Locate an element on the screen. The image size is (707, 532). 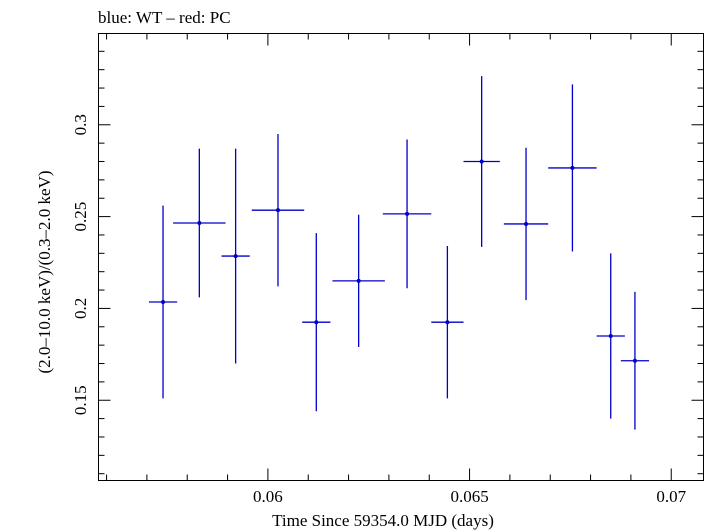
x-tick-label: 0.06 is located at coordinates (268, 496).